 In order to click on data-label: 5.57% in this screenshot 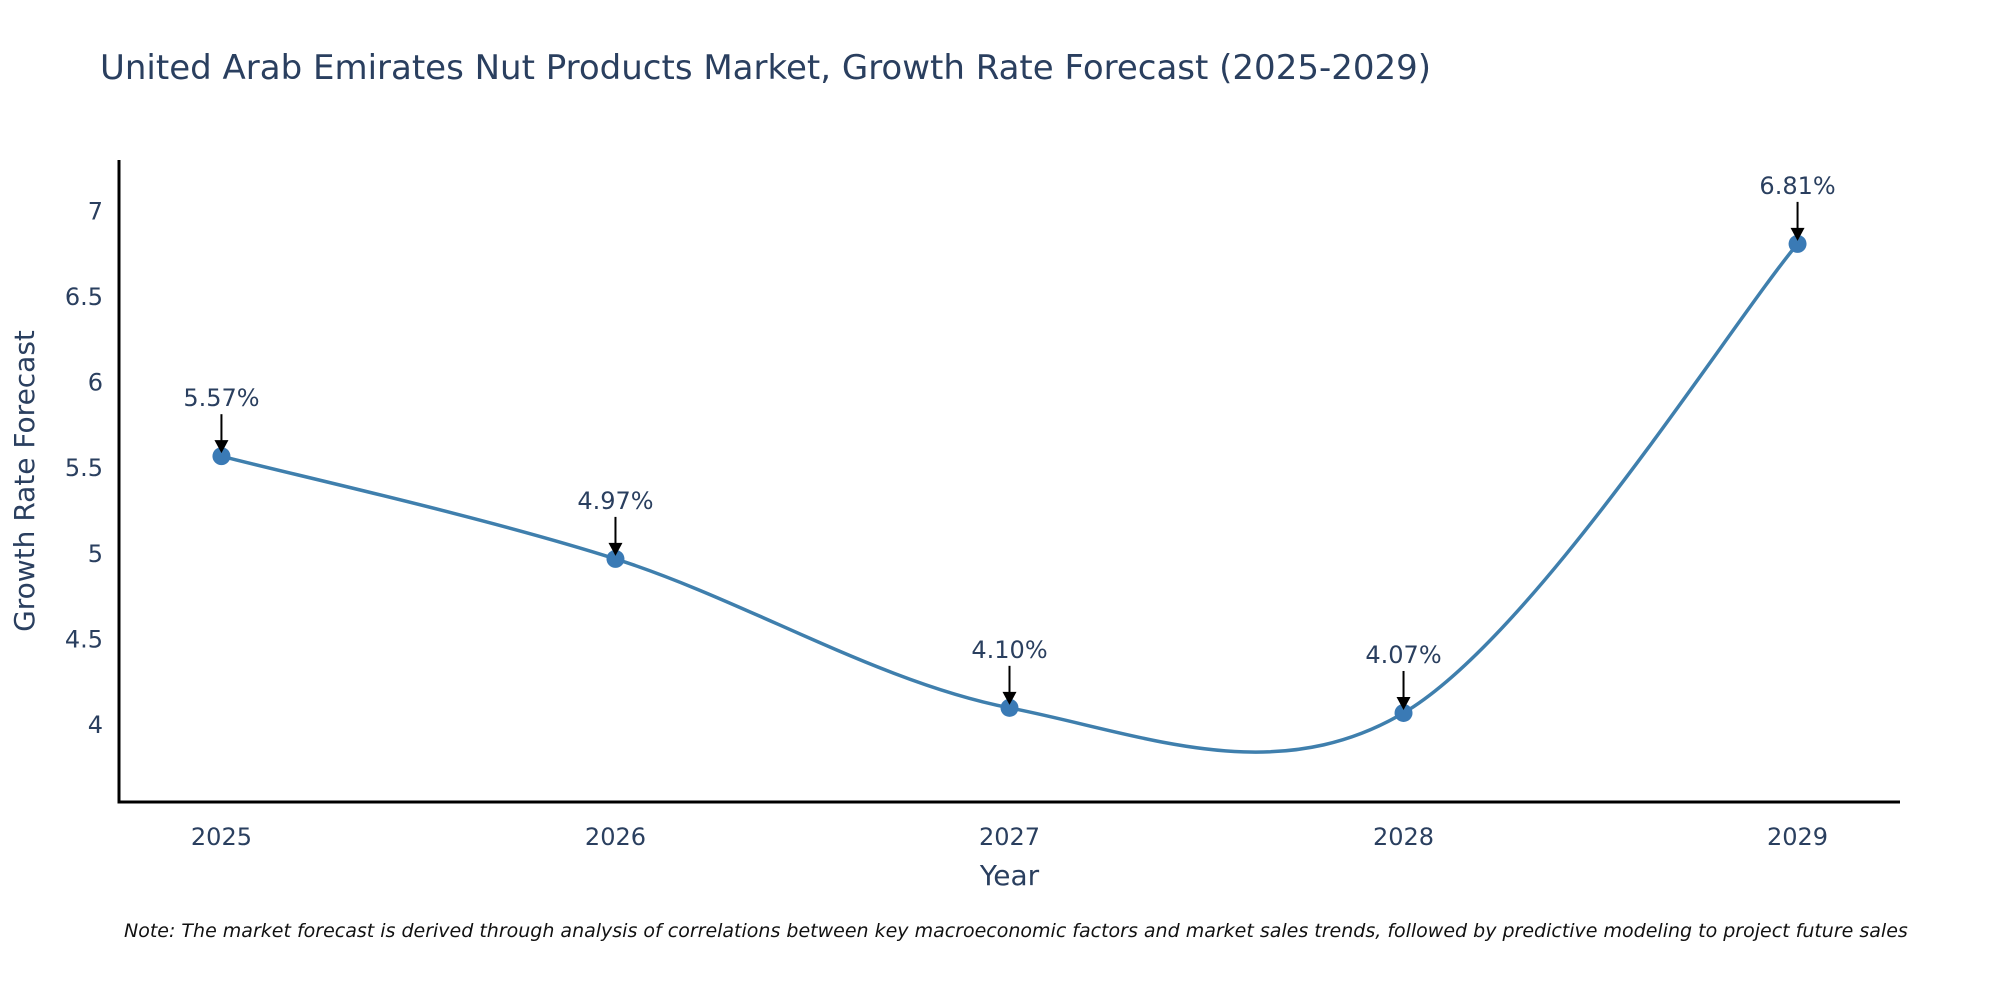, I will do `click(221, 398)`.